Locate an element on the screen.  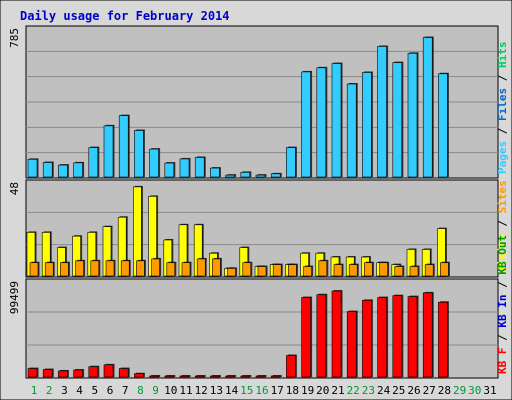
day-label-8: 8 is located at coordinates (140, 390).